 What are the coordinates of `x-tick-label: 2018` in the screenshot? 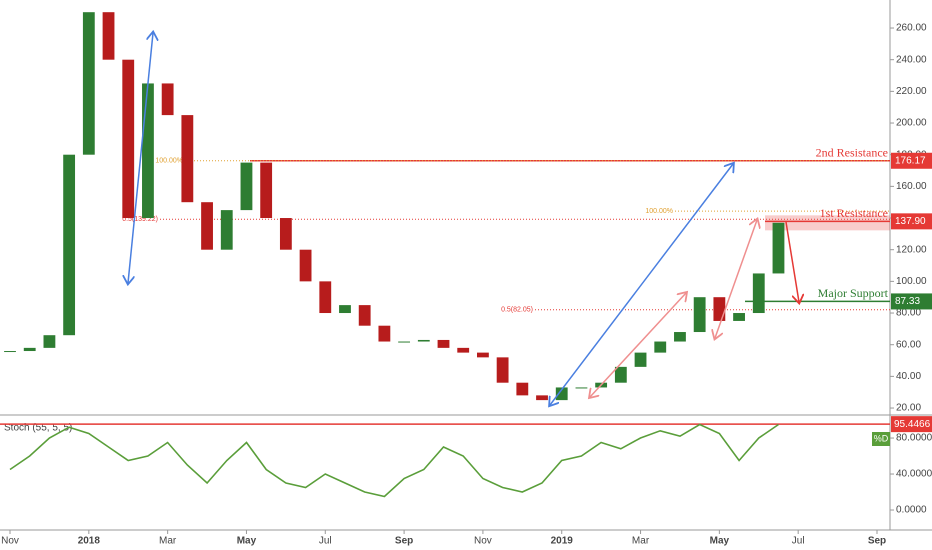 It's located at (89, 541).